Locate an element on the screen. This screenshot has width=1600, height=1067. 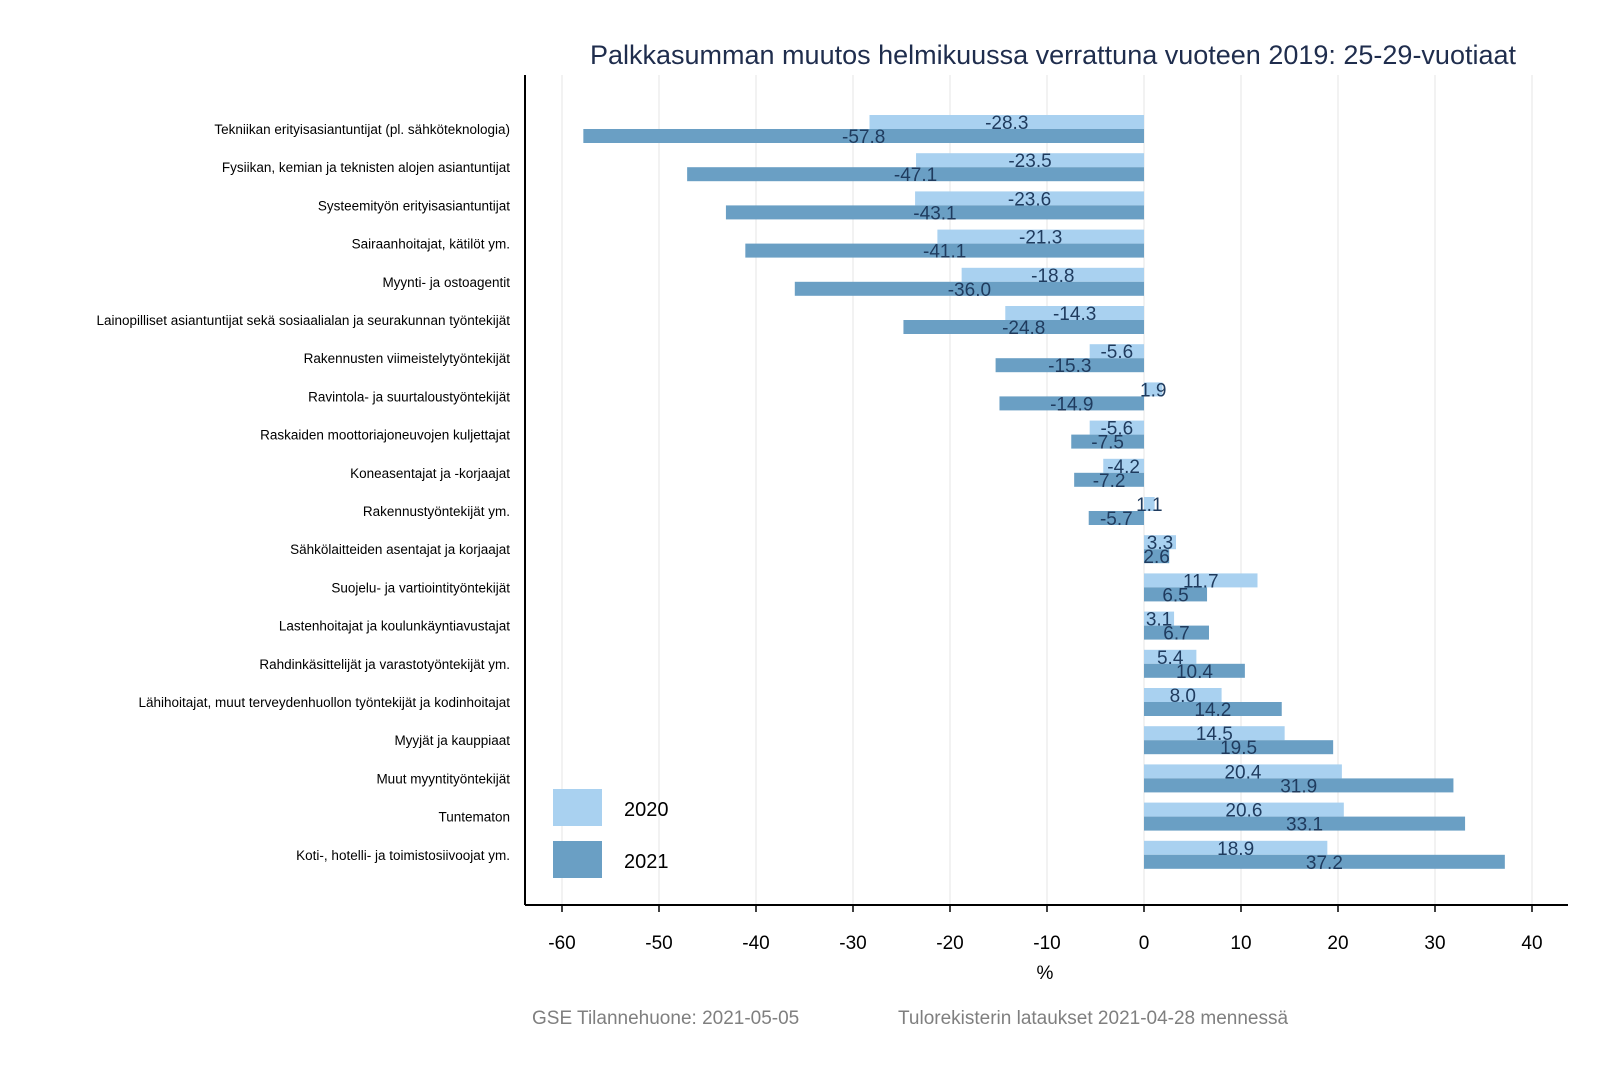
data-label-2021: 6.7 is located at coordinates (1176, 634).